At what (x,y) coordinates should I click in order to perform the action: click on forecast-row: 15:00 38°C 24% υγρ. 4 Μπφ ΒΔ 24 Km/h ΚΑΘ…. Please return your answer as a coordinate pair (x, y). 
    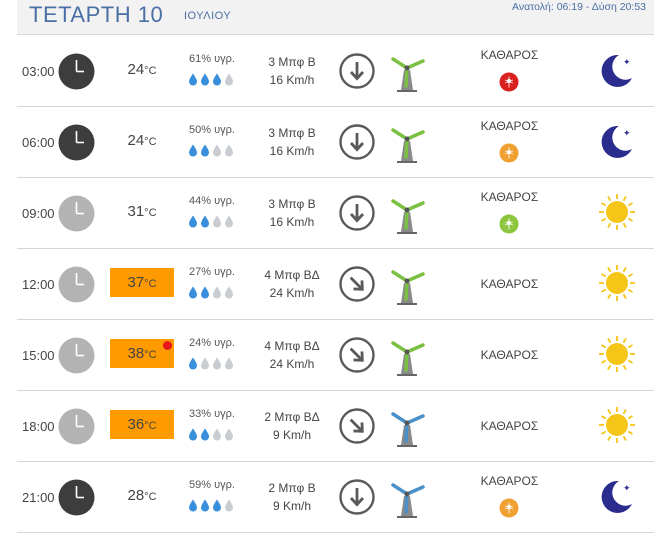
    Looking at the image, I should click on (335, 355).